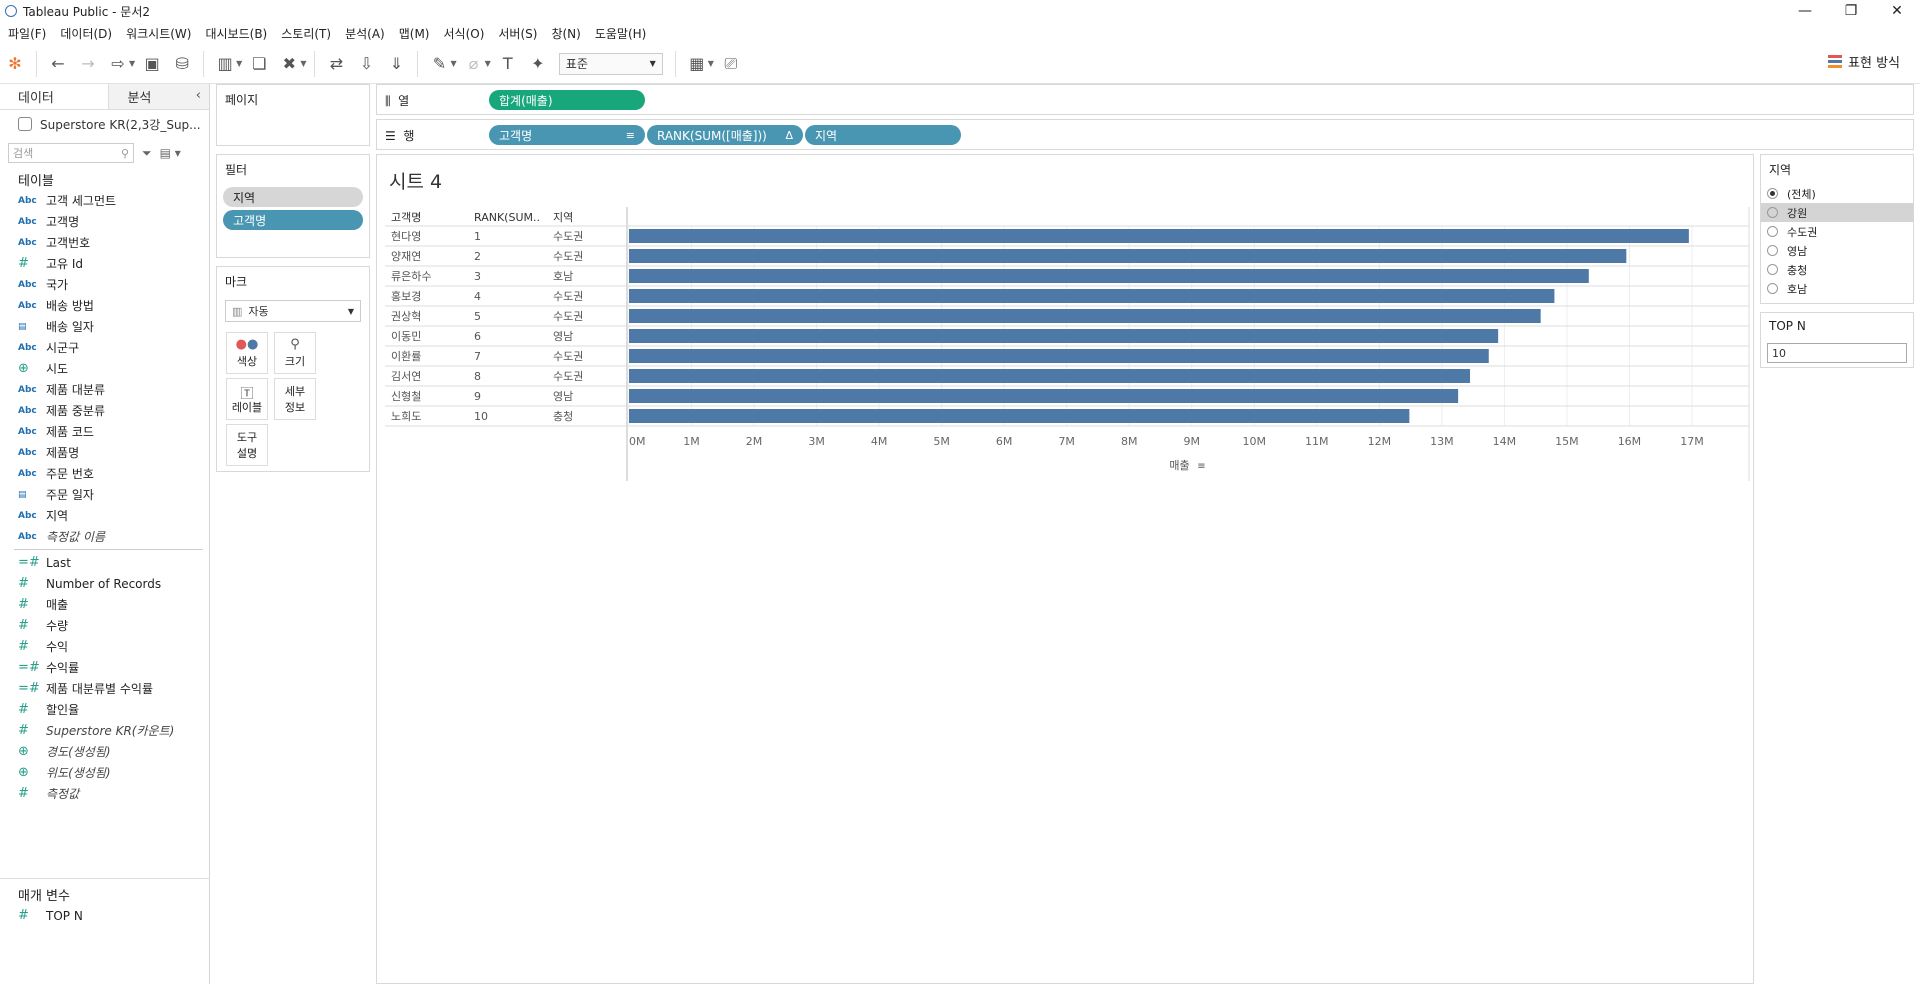  I want to click on collapse-icon: ‹, so click(198, 95).